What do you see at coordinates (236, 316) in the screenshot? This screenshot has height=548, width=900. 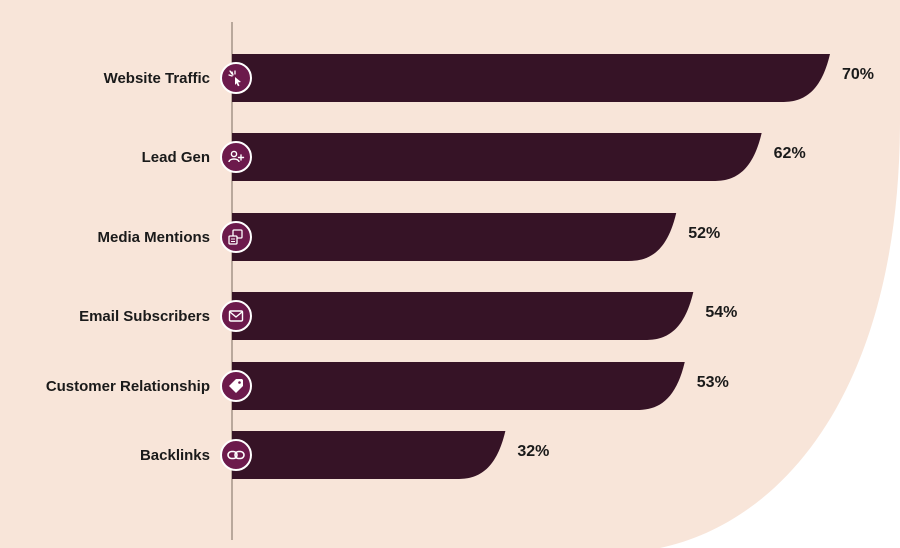 I see `mail-icon` at bounding box center [236, 316].